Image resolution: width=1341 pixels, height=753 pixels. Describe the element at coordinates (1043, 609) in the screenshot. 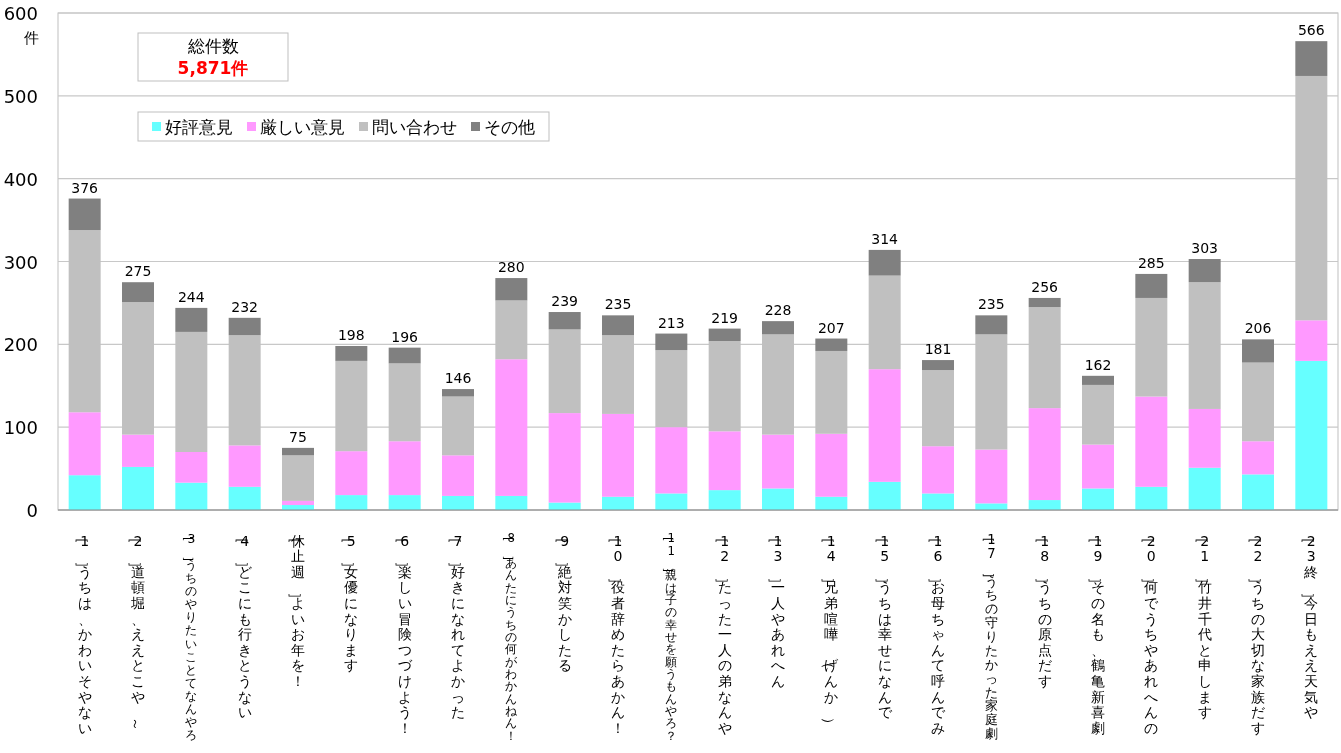

I see `category-label: ［18］うちの原点だす` at that location.